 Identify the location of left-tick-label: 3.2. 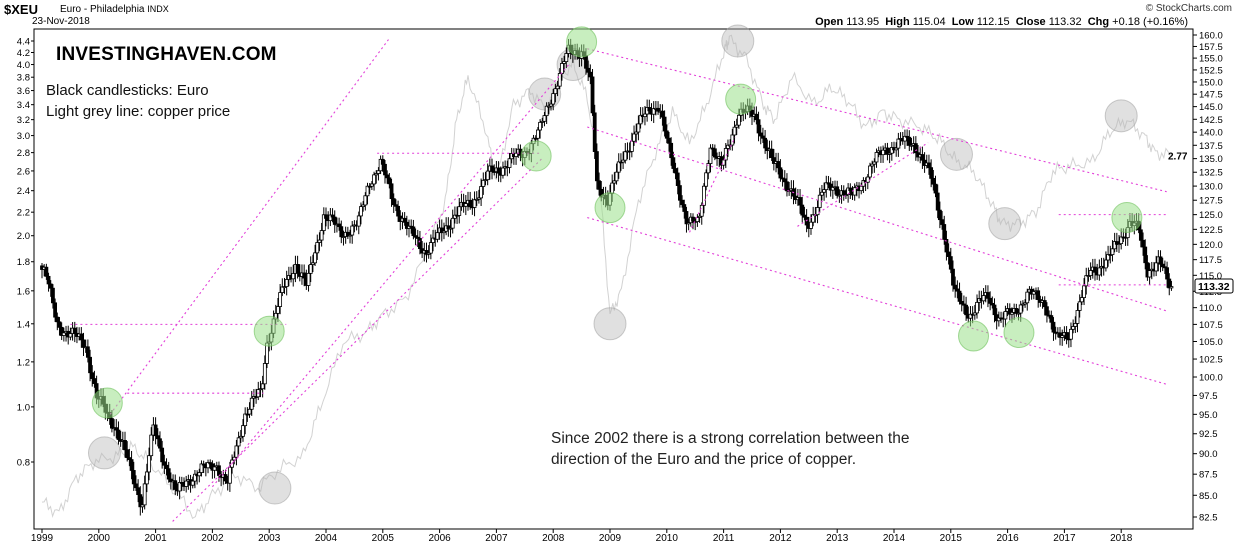
(23, 120).